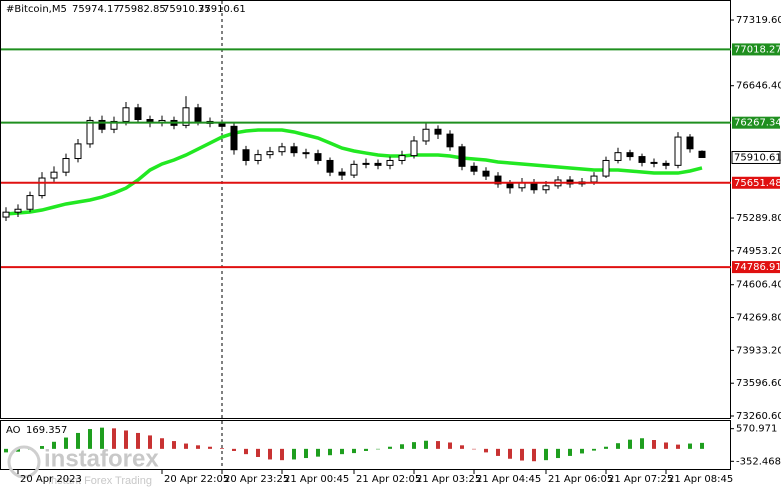  I want to click on y-tick-label: 73596.60, so click(758, 383).